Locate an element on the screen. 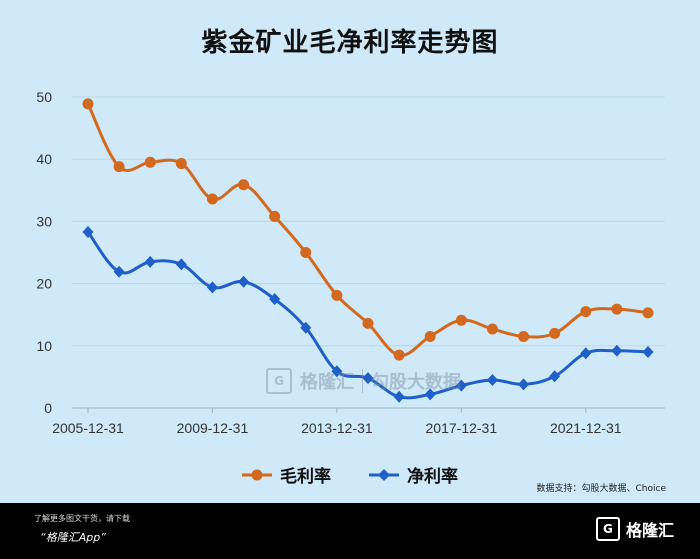 The width and height of the screenshot is (700, 559). x-tick-label: 2009-12-31 is located at coordinates (213, 428).